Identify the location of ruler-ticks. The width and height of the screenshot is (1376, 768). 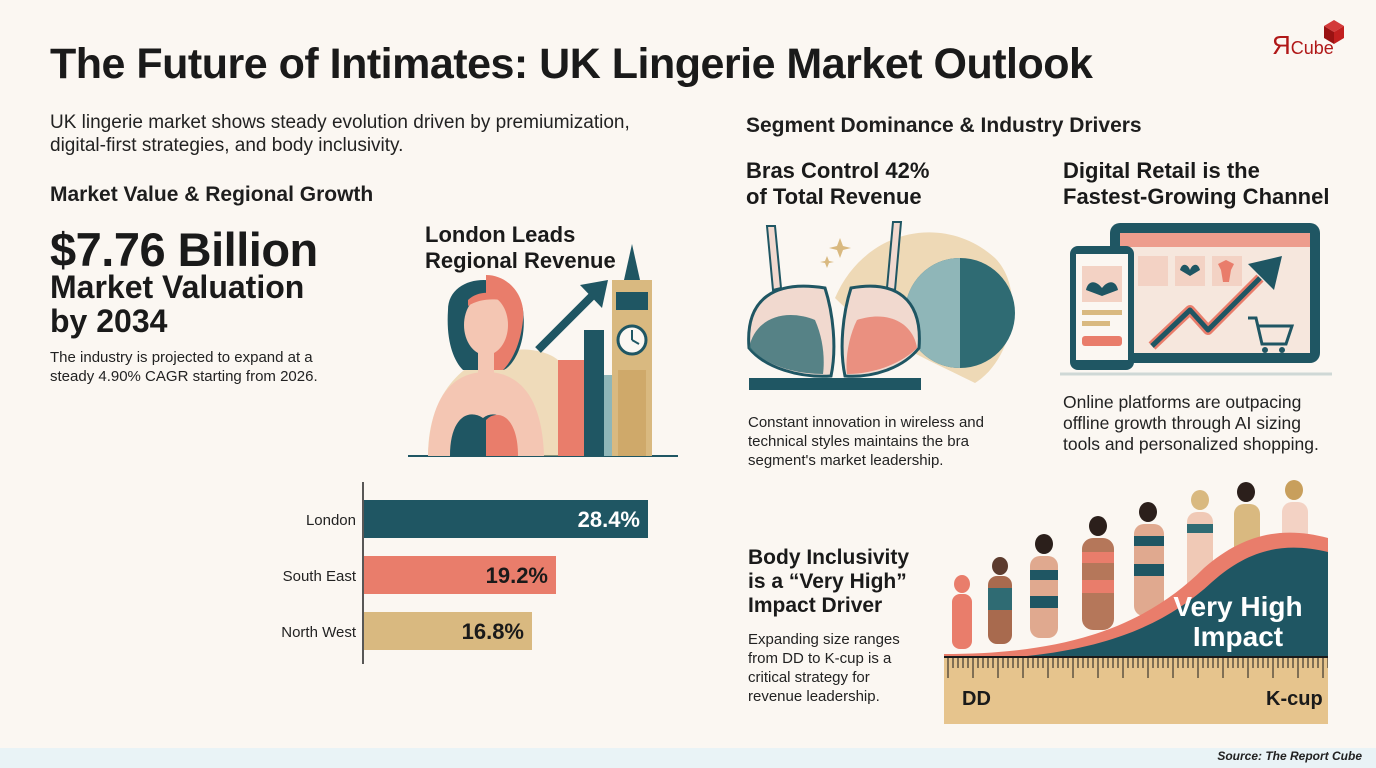
(1137, 668).